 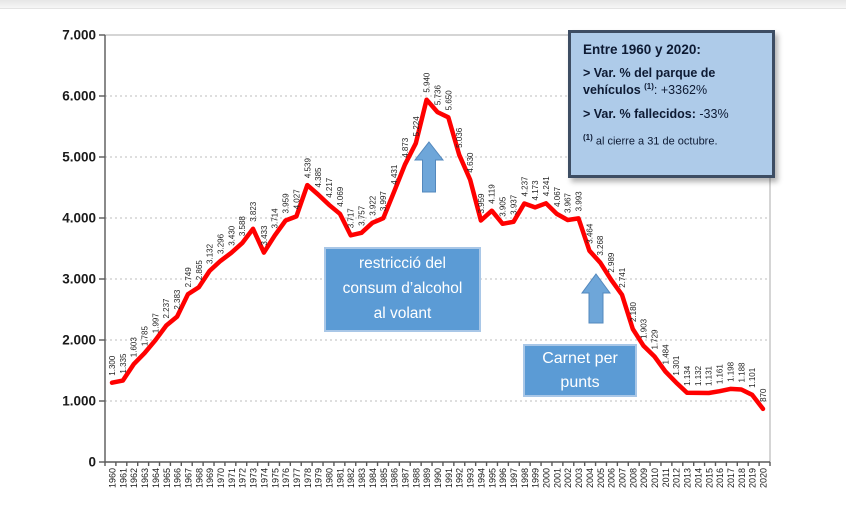 I want to click on svg-text: 5.000, so click(x=79, y=157).